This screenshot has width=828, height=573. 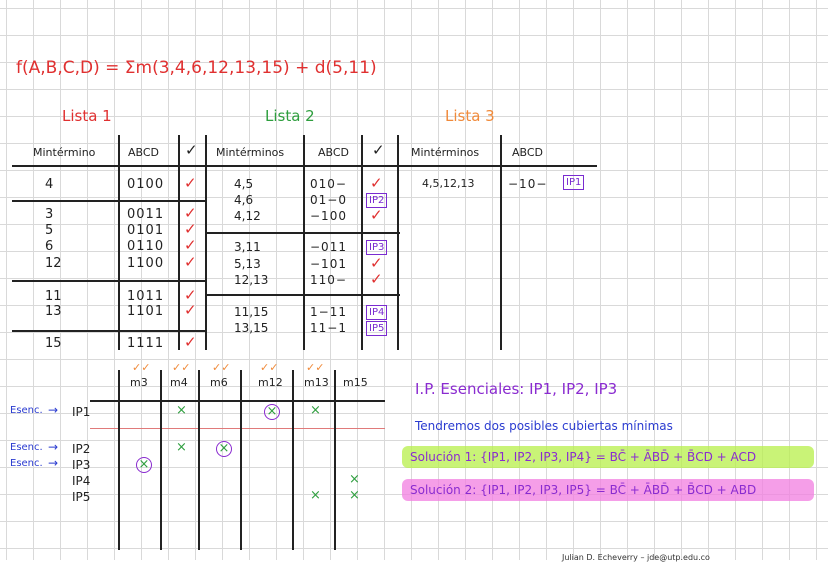 I want to click on t3-binary: −10−, so click(x=528, y=184).